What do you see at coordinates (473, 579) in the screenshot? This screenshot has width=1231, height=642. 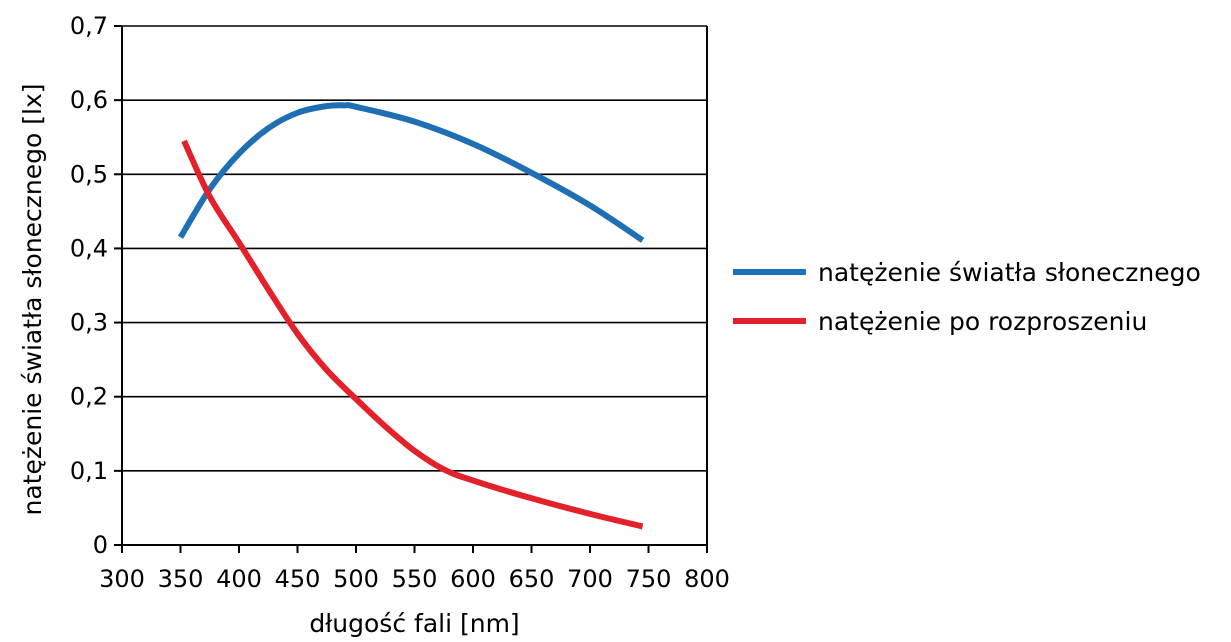 I see `x-tick-label: 600` at bounding box center [473, 579].